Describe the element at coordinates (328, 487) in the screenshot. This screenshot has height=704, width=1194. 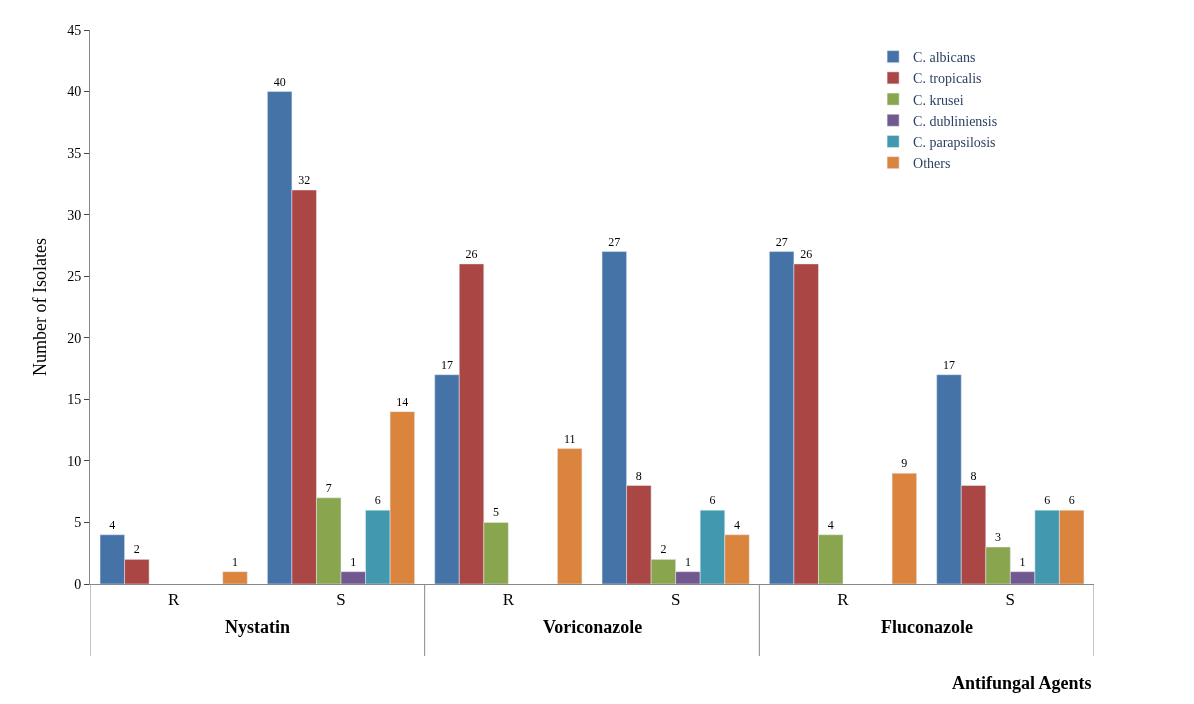
I see `data-label: 7` at that location.